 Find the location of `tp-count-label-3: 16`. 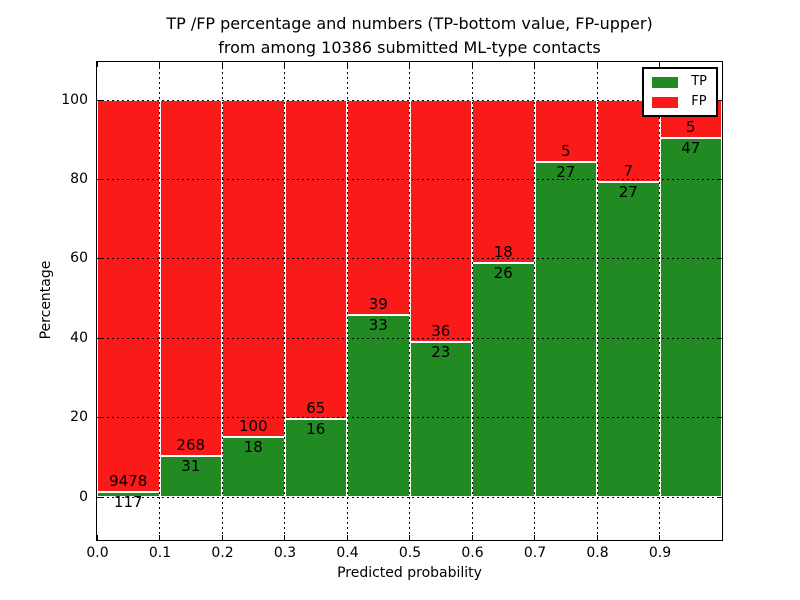

tp-count-label-3: 16 is located at coordinates (316, 428).